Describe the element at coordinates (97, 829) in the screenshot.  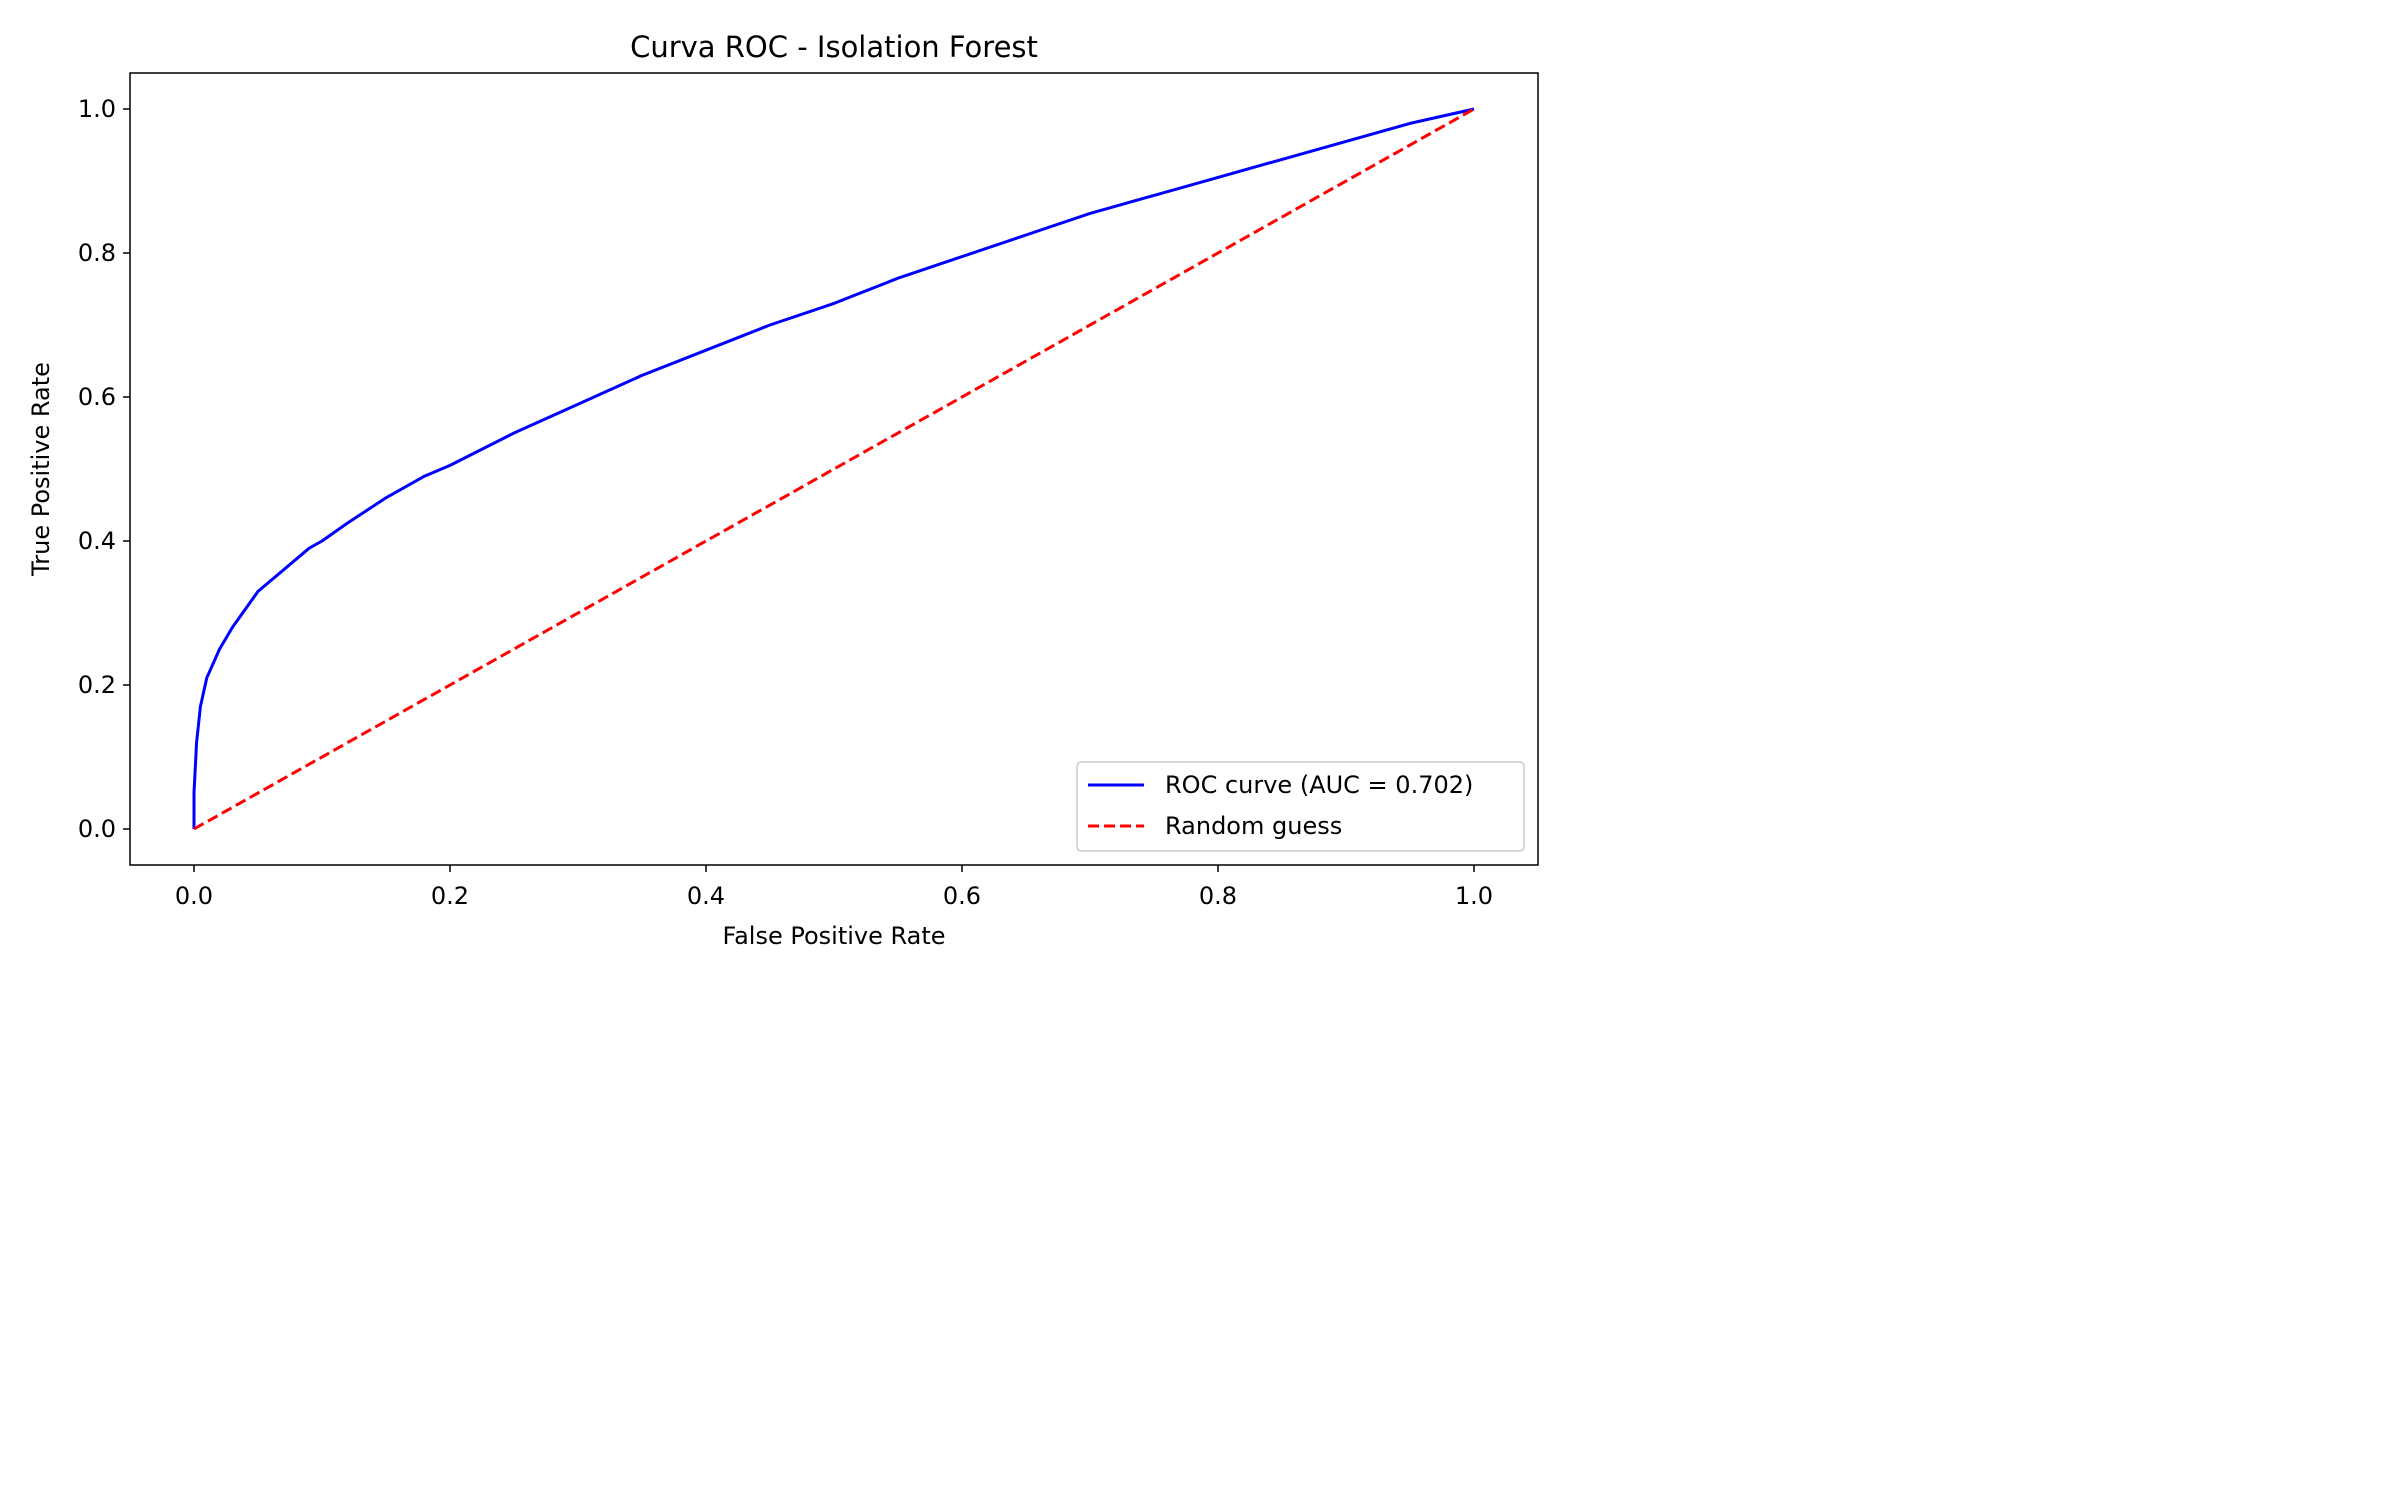
I see `y-tick-label: 0.0` at that location.